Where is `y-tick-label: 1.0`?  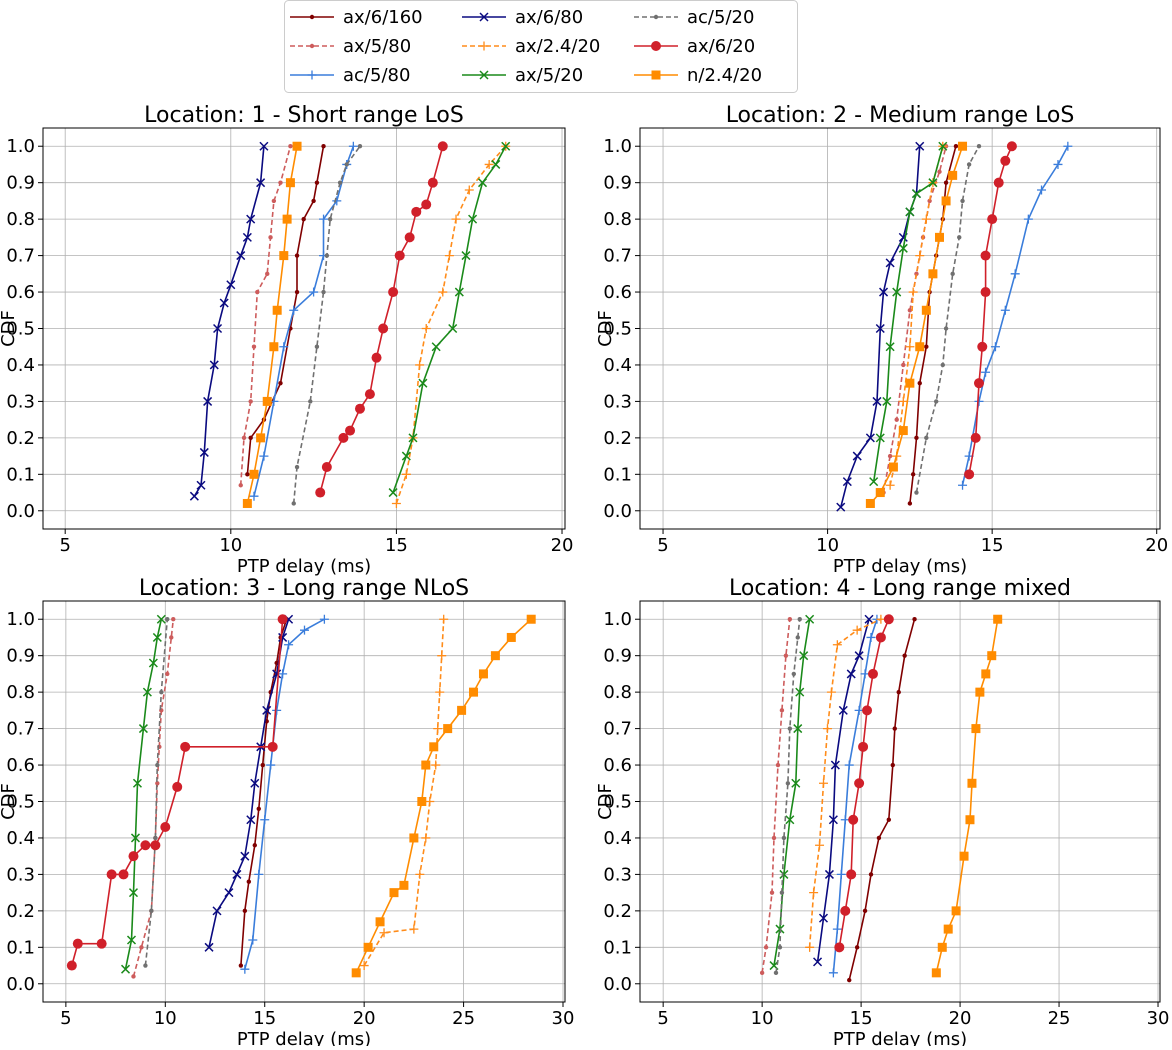
y-tick-label: 1.0 is located at coordinates (20, 146).